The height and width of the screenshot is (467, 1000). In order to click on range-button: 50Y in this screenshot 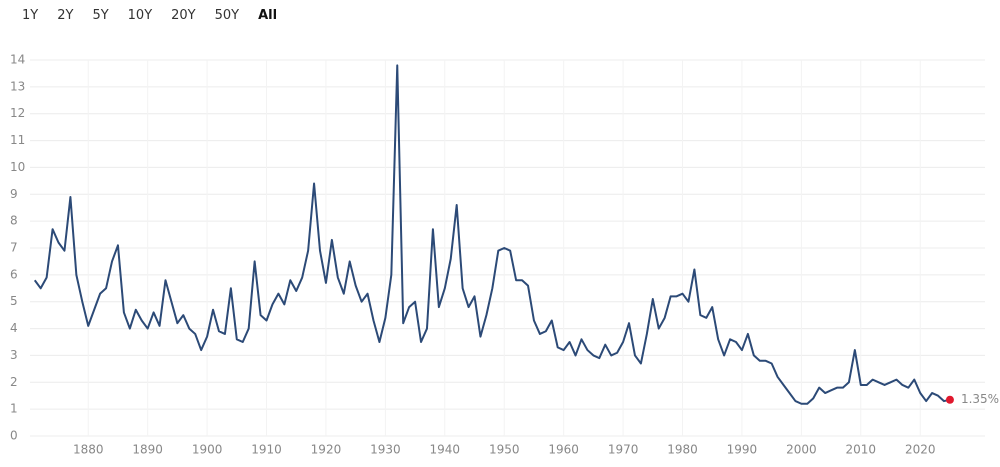, I will do `click(227, 15)`.